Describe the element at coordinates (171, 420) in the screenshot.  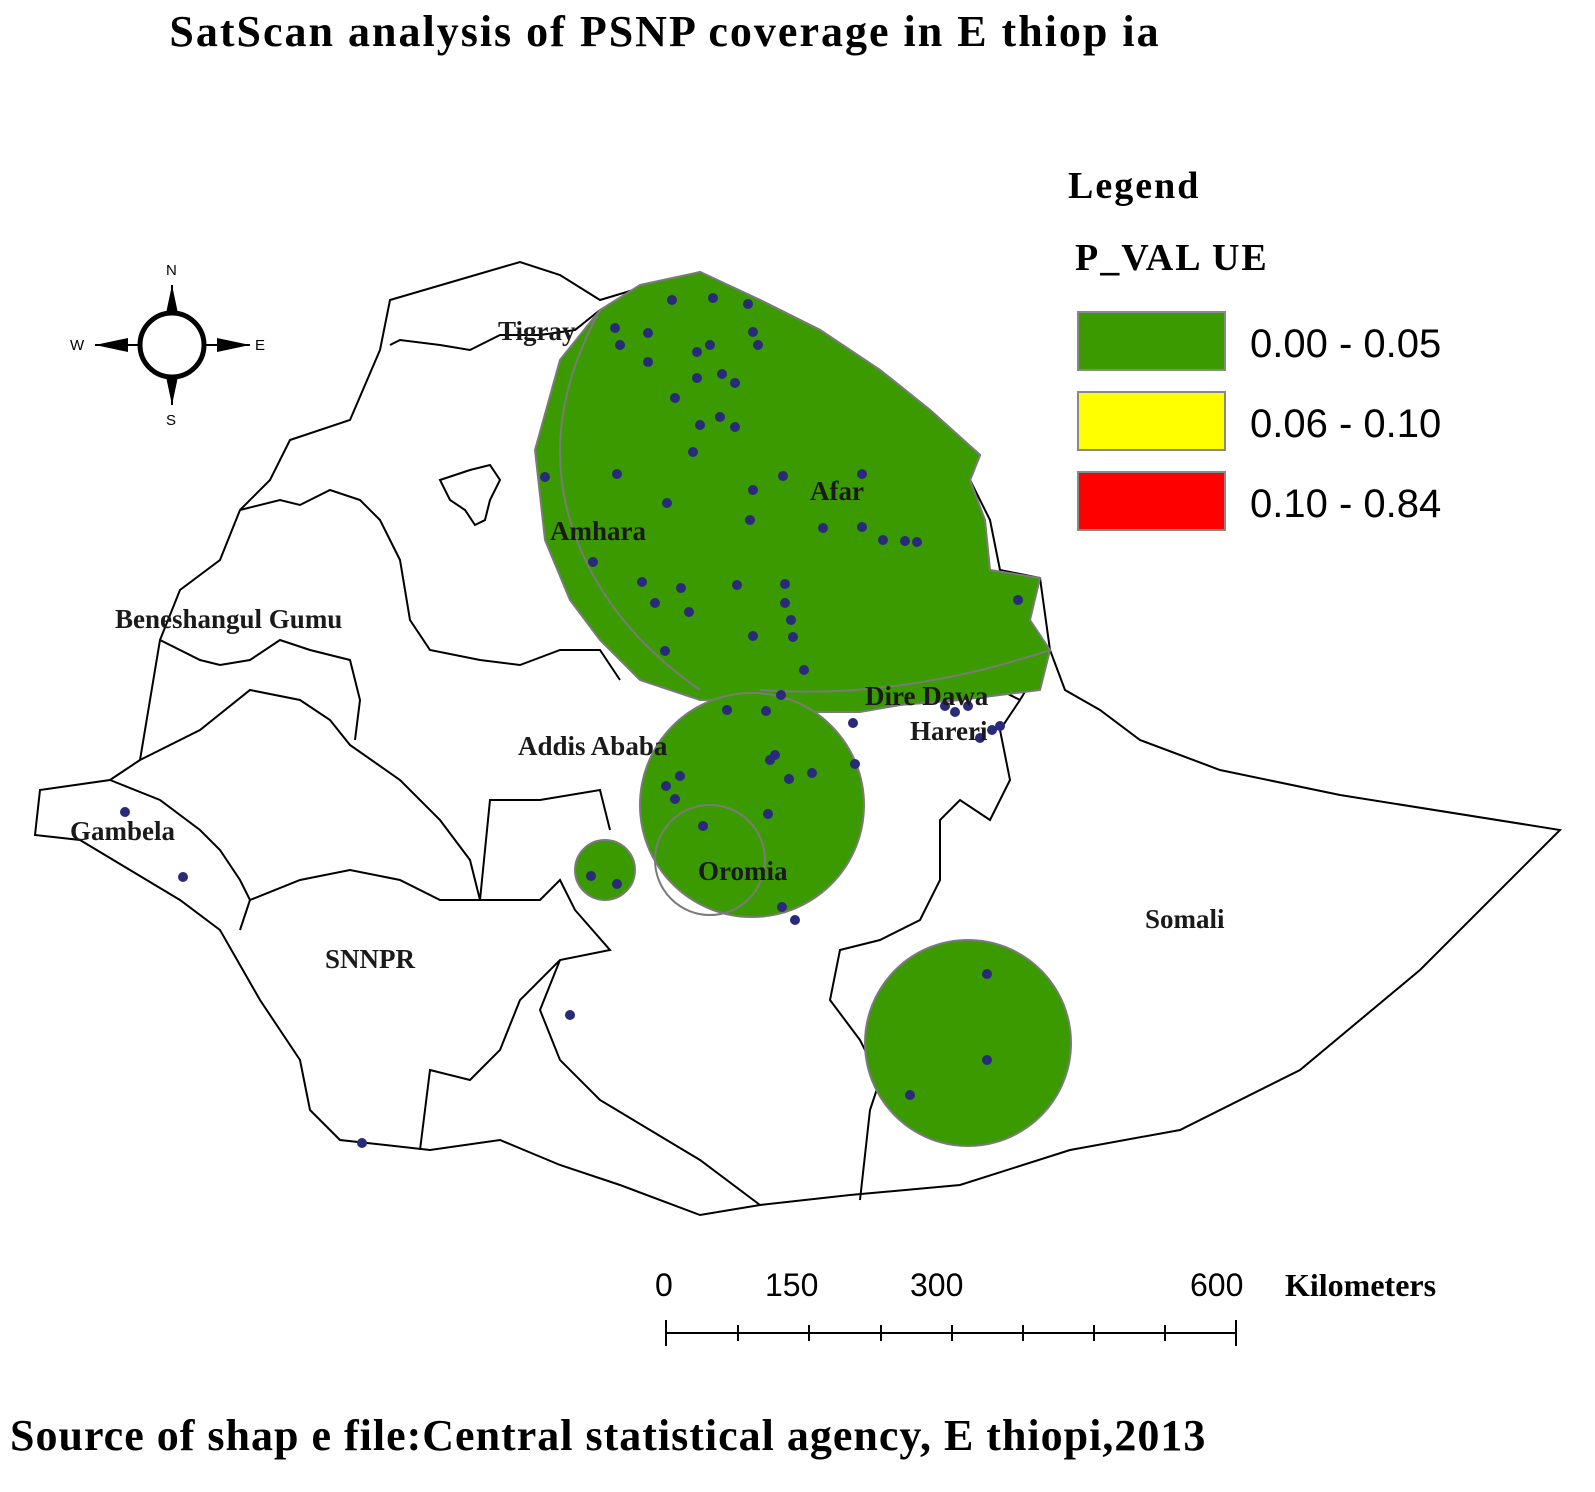
I see `compass-south: S` at that location.